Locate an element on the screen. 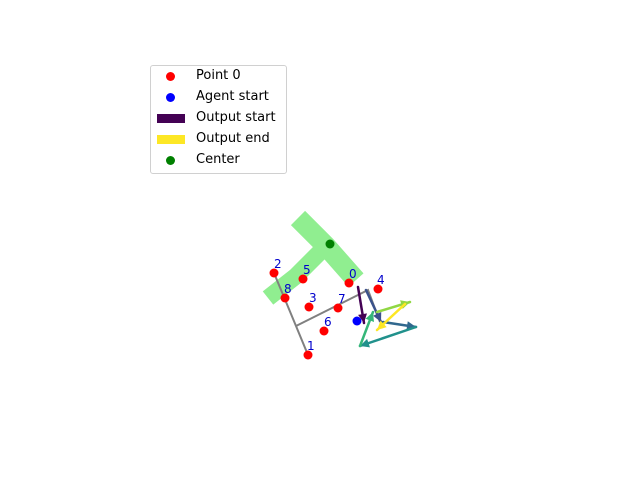 This screenshot has height=480, width=640. point-label: 7 is located at coordinates (342, 299).